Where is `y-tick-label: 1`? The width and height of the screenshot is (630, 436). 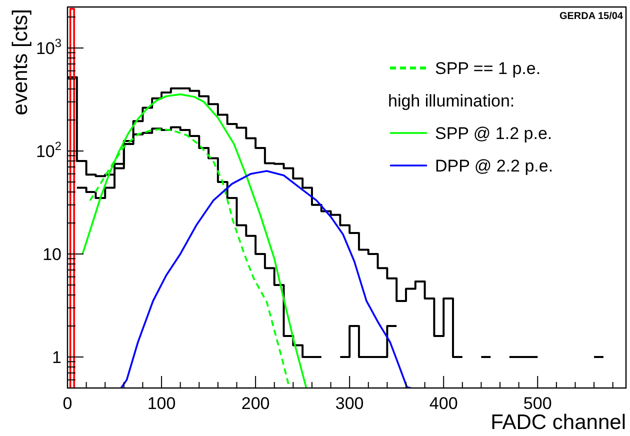
y-tick-label: 1 is located at coordinates (57, 357).